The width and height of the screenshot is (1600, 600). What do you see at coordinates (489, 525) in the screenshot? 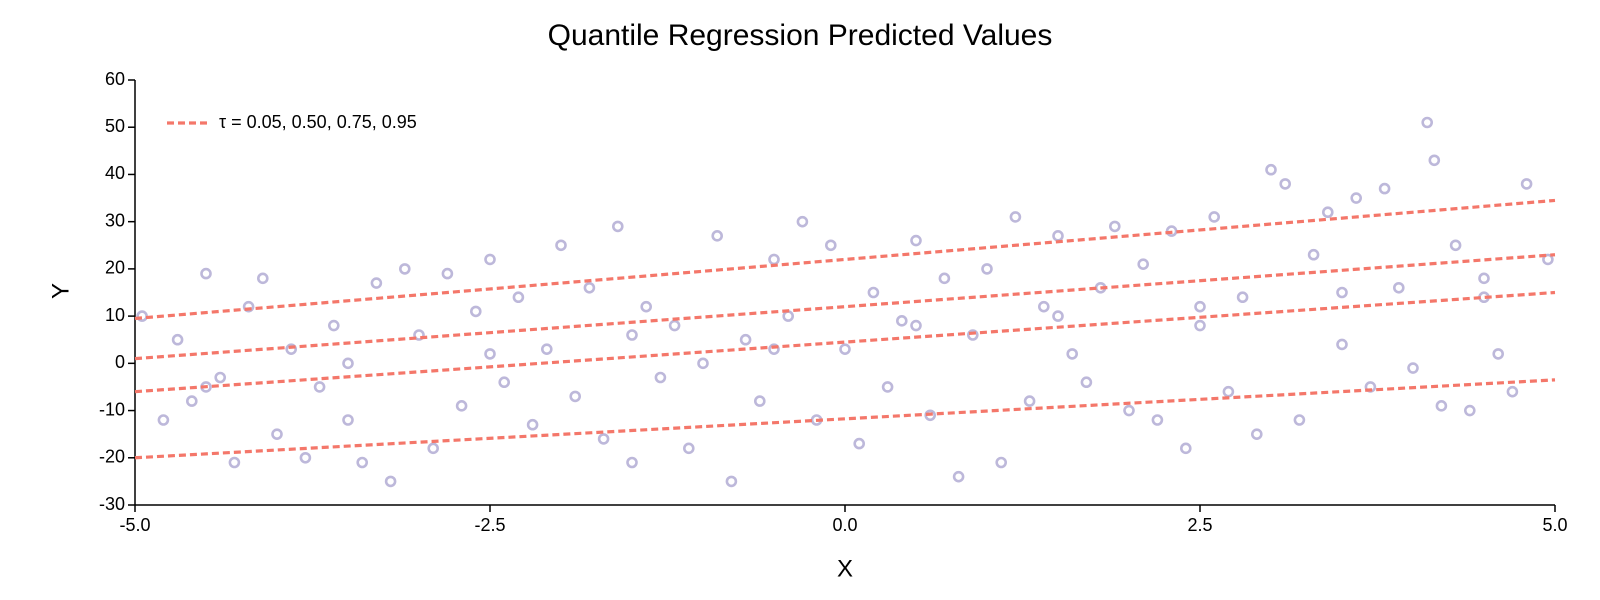
I see `x-tick-label: -2.5` at bounding box center [489, 525].